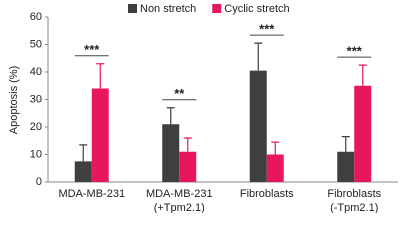  I want to click on y-tick-label: 10, so click(36, 154).